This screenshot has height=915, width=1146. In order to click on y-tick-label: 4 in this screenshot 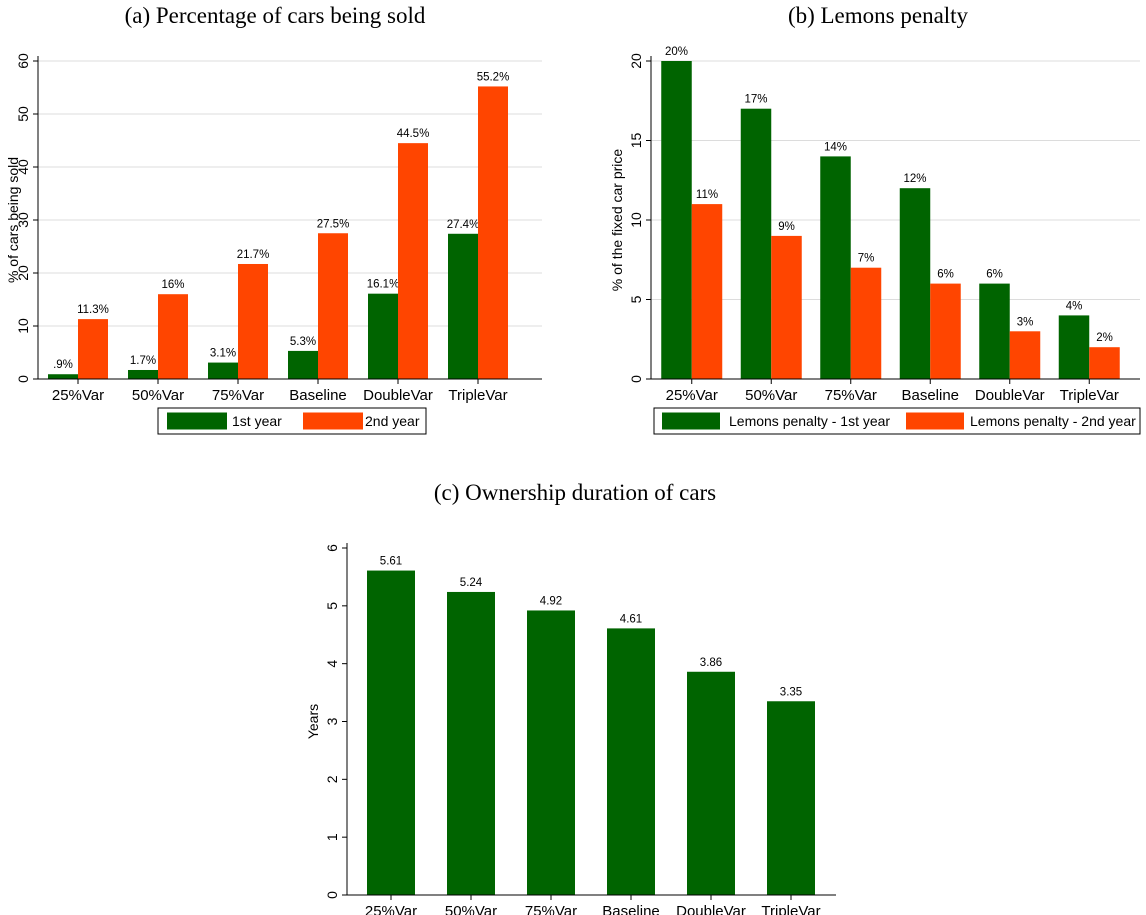, I will do `click(332, 664)`.